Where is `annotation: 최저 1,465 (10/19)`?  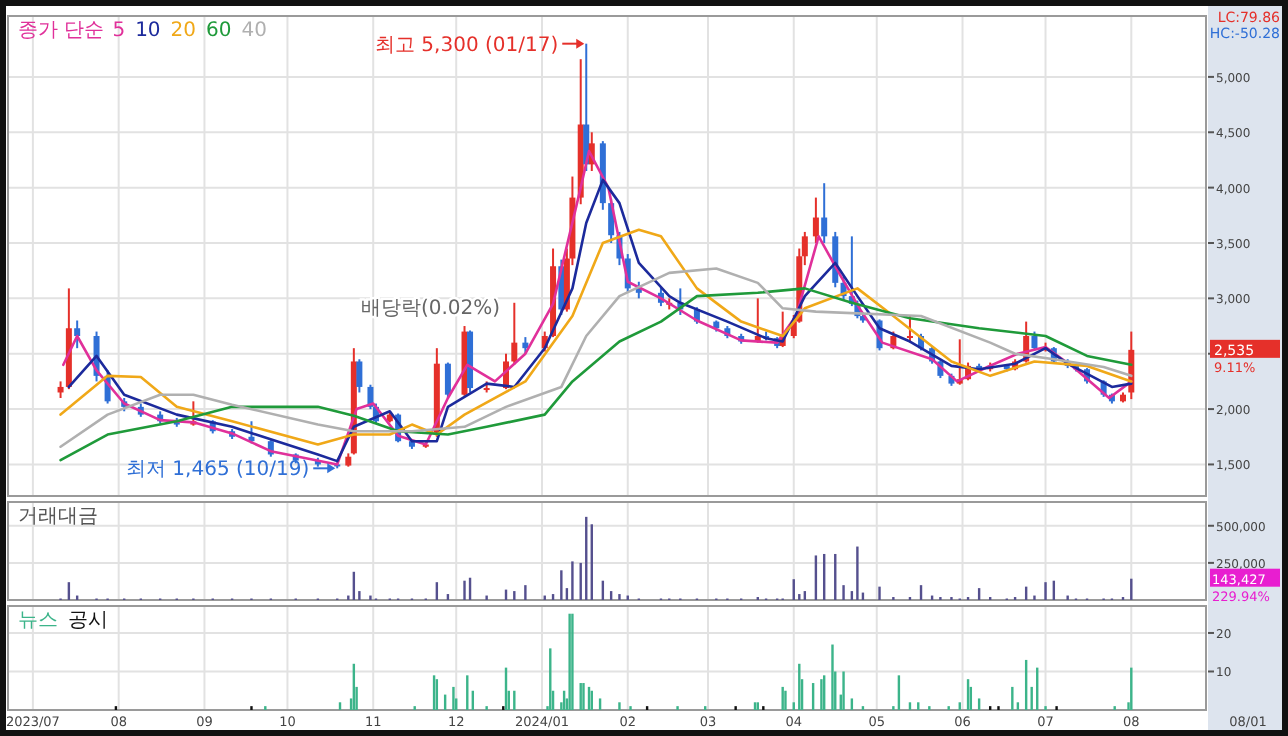 annotation: 최저 1,465 (10/19) is located at coordinates (218, 470).